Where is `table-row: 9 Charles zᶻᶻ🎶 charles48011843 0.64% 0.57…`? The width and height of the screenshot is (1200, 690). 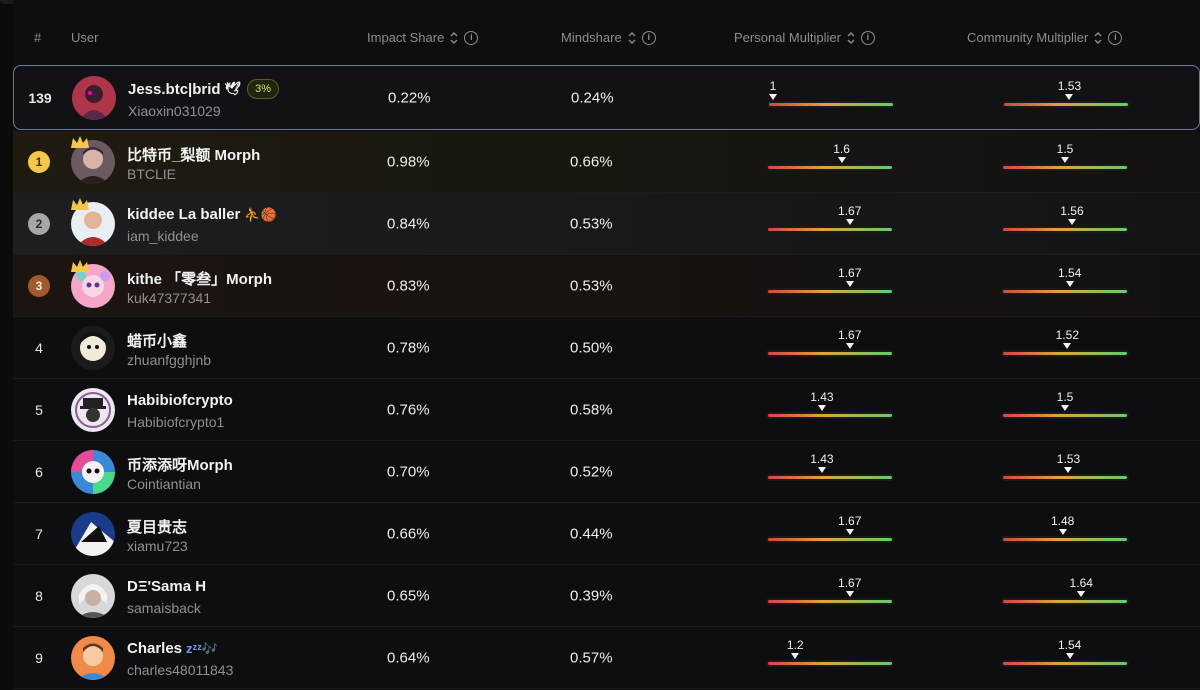 table-row: 9 Charles zᶻᶻ🎶 charles48011843 0.64% 0.57… is located at coordinates (606, 658).